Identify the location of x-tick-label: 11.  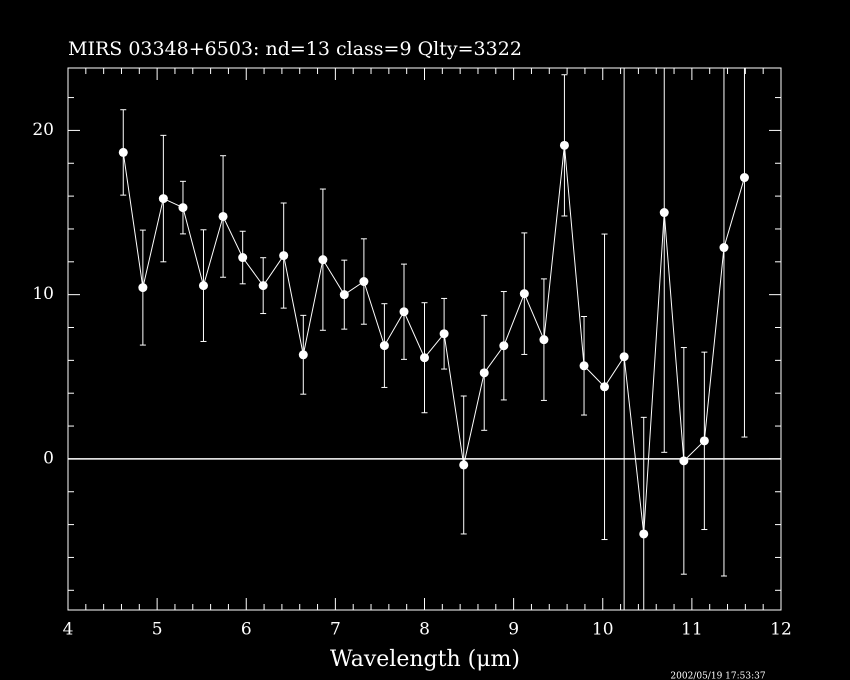
(692, 630).